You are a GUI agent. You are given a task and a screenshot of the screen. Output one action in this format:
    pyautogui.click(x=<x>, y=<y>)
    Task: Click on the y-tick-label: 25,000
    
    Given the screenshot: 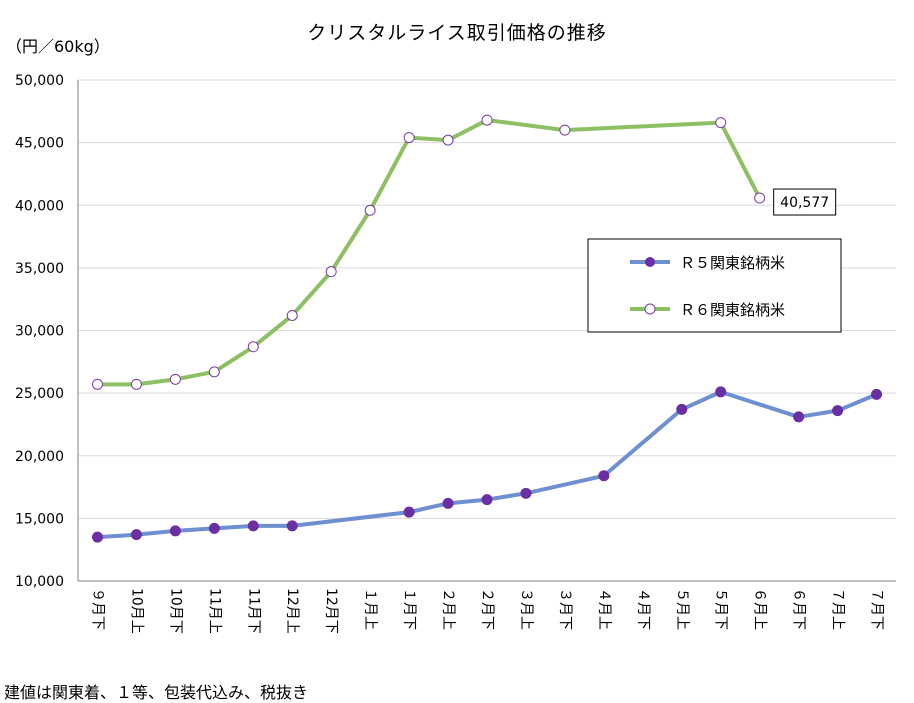 What is the action you would take?
    pyautogui.click(x=39, y=394)
    